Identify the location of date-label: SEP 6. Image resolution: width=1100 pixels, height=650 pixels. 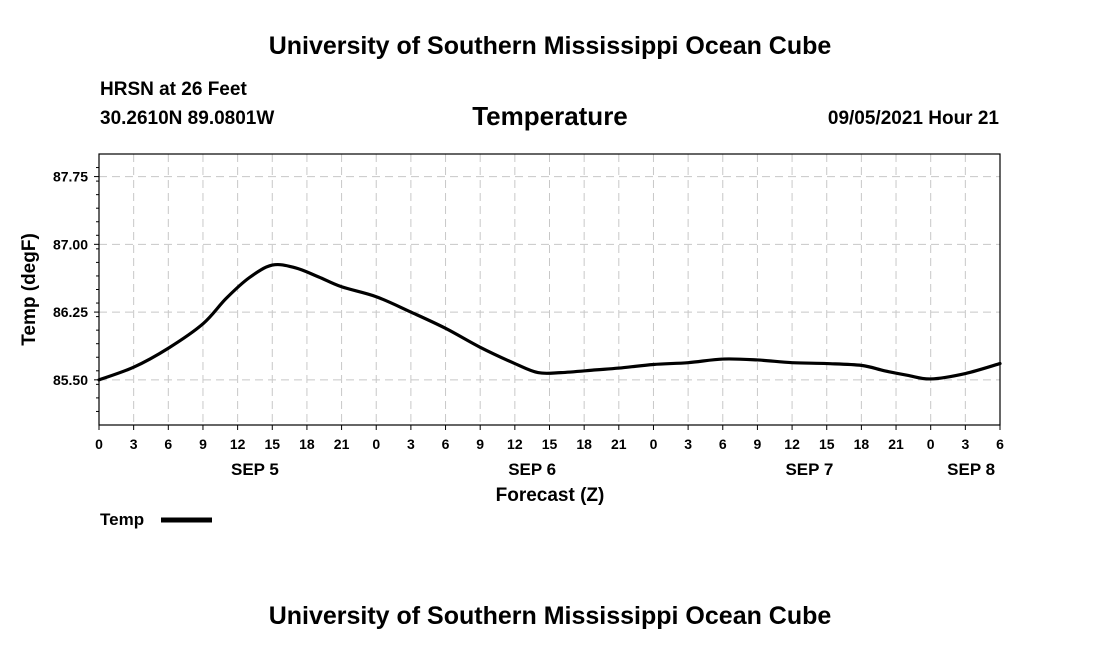
(532, 469).